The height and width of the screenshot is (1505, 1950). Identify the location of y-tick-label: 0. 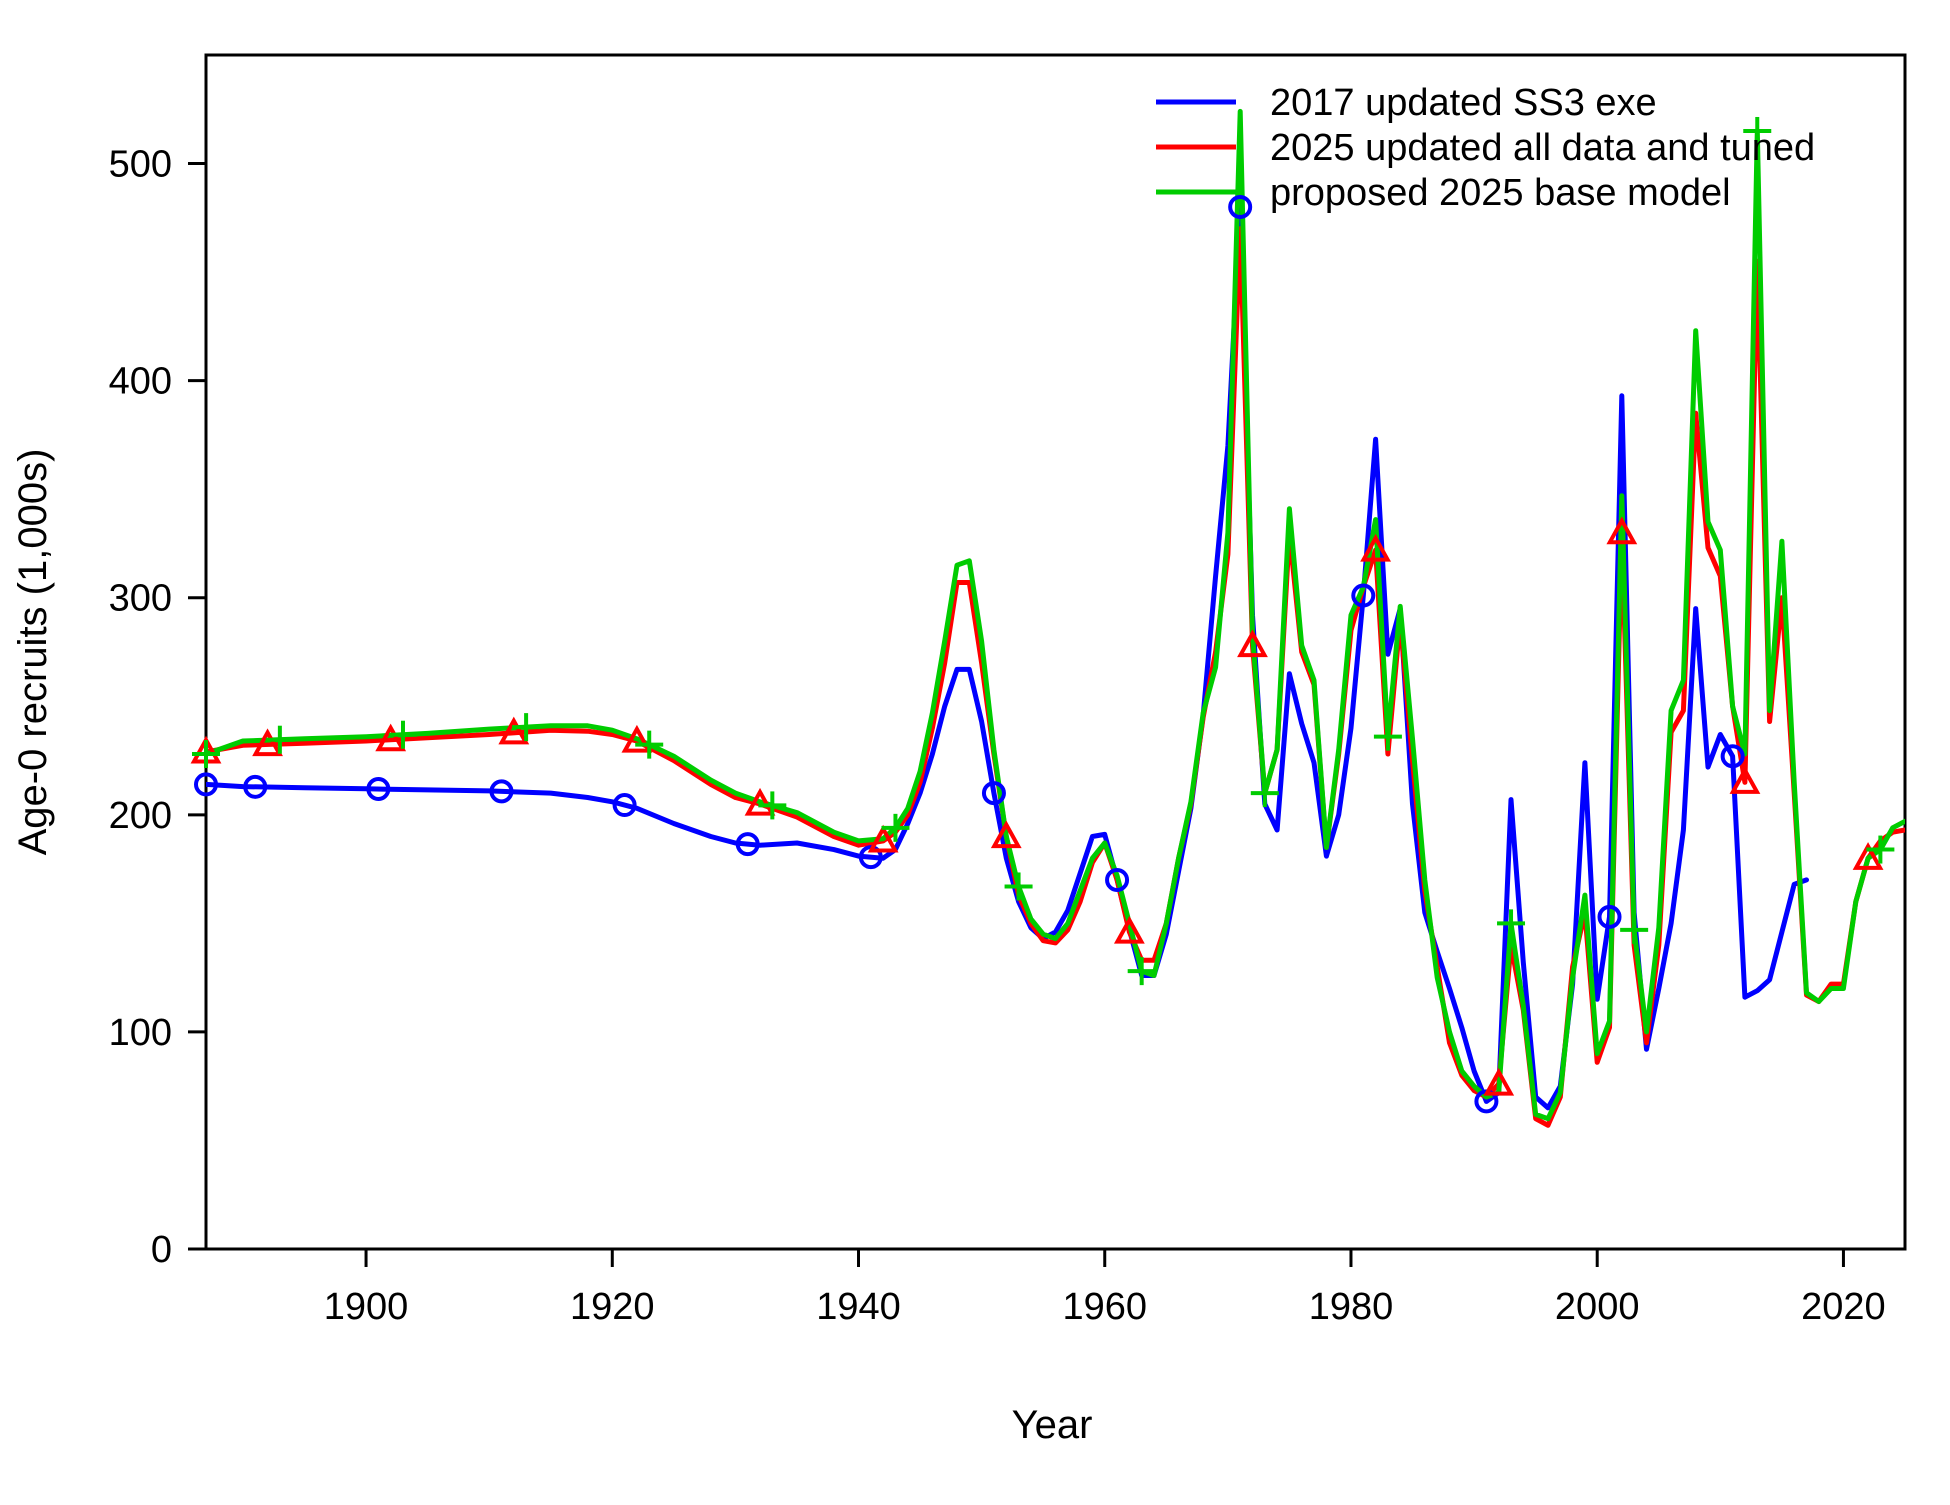
(161, 1250).